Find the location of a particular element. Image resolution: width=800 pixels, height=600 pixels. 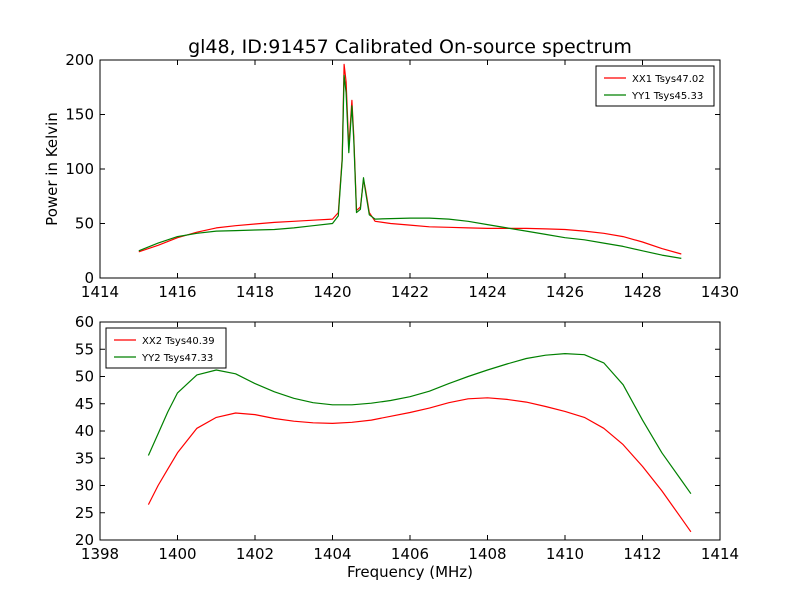

bottom-legend: XX2 Tsys40.39 YY2 Tsys47.33 is located at coordinates (166, 348).